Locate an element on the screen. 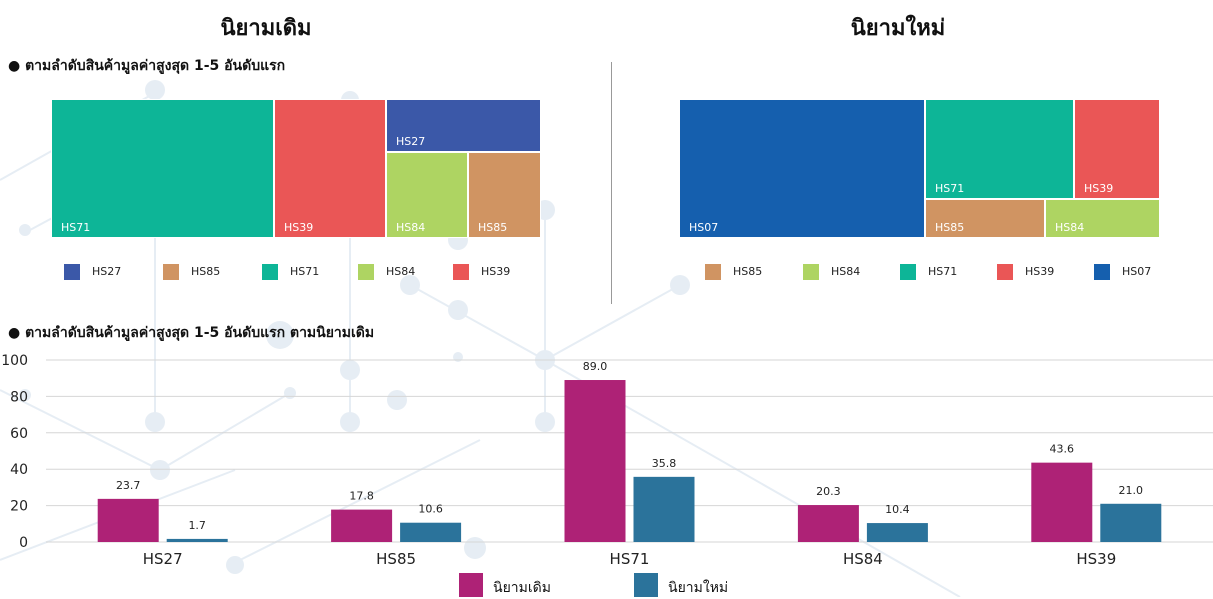 Image resolution: width=1213 pixels, height=599 pixels. bar-new-hs39 is located at coordinates (1131, 522).